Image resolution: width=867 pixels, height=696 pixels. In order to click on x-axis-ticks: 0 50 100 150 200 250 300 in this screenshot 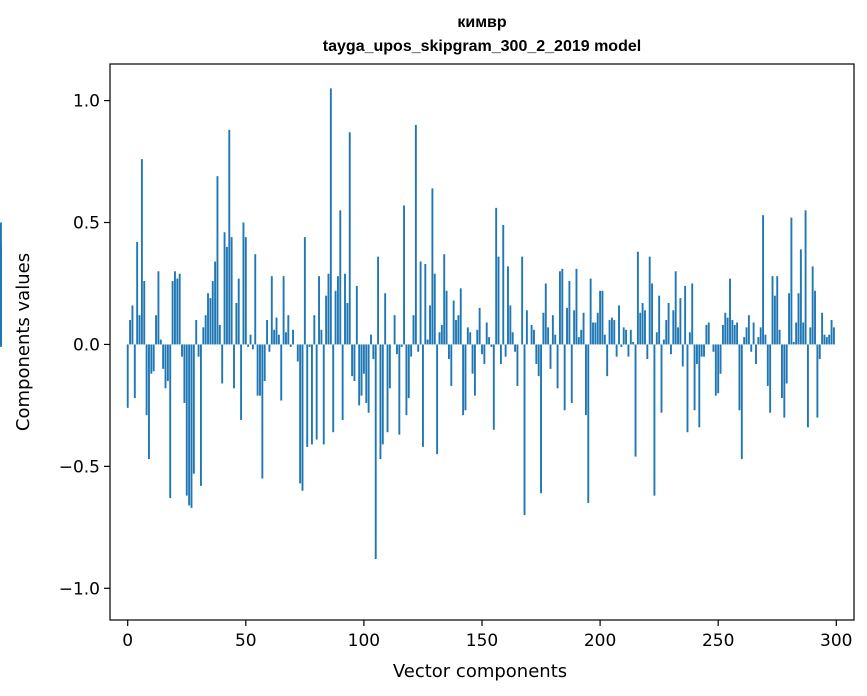, I will do `click(487, 635)`.